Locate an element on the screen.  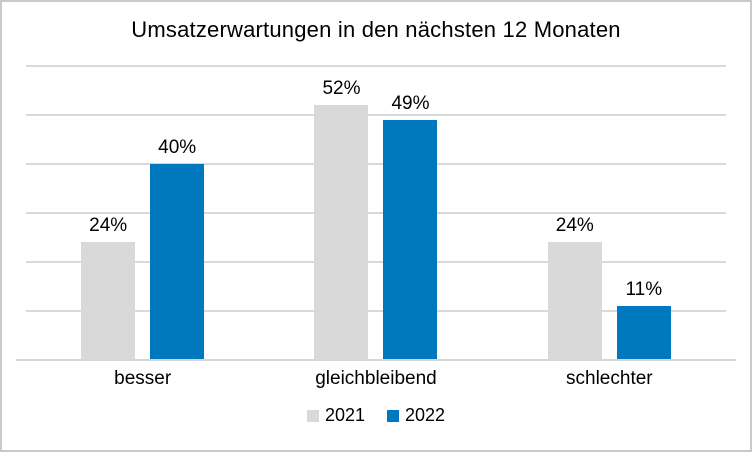
bar-2022-gleichbleibend: 49% is located at coordinates (410, 226).